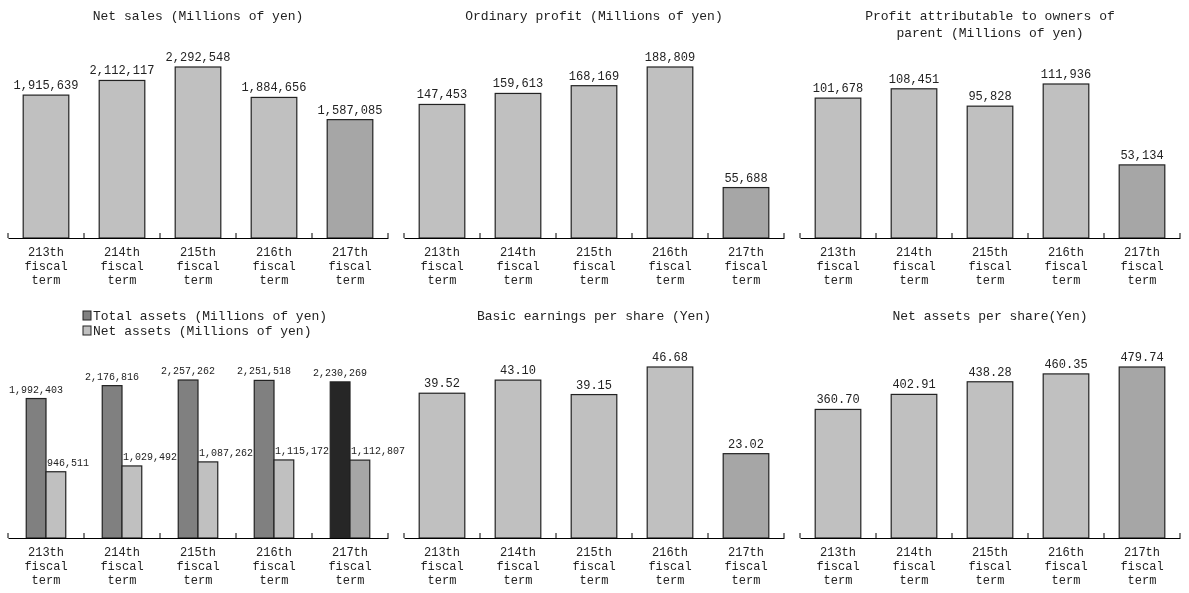 Image resolution: width=1189 pixels, height=593 pixels. I want to click on data-label: 1,992,403, so click(36, 390).